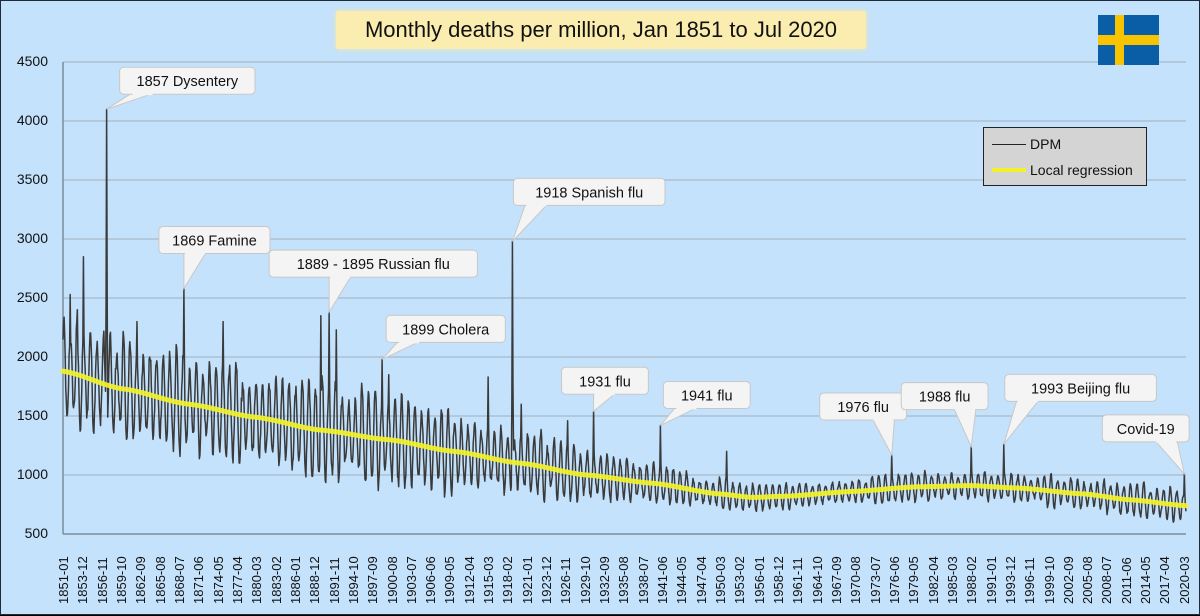 This screenshot has width=1200, height=616. What do you see at coordinates (914, 580) in the screenshot?
I see `x-tick-label: 1979-05` at bounding box center [914, 580].